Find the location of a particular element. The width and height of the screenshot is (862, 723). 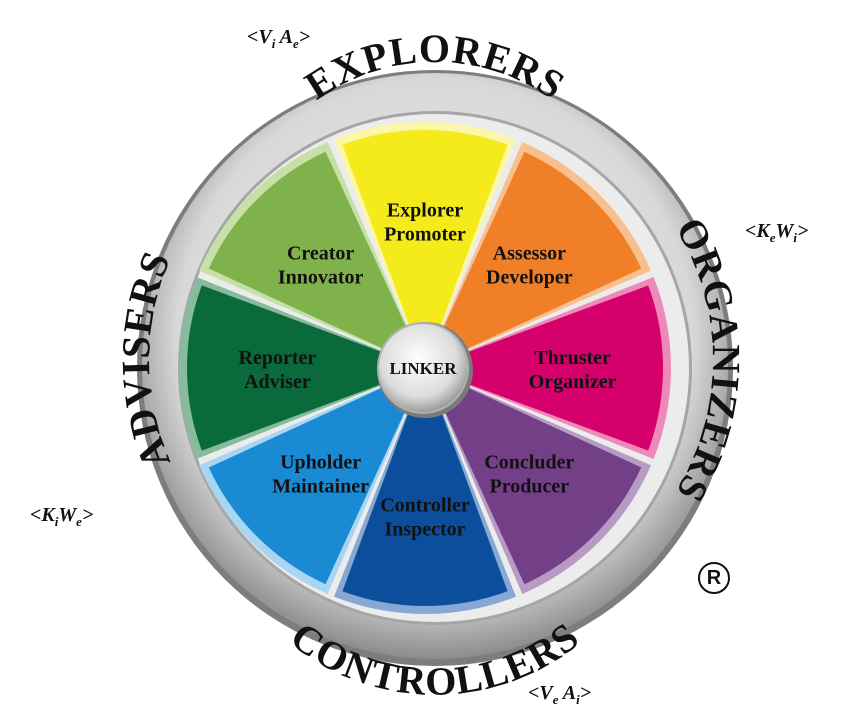

segment-6-label: Reporter Adviser is located at coordinates (278, 370).